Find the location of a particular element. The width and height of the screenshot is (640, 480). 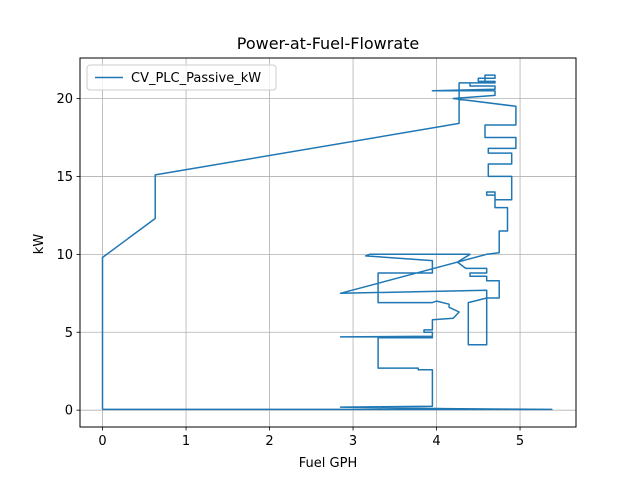

y-tick-label: 20 is located at coordinates (64, 99).